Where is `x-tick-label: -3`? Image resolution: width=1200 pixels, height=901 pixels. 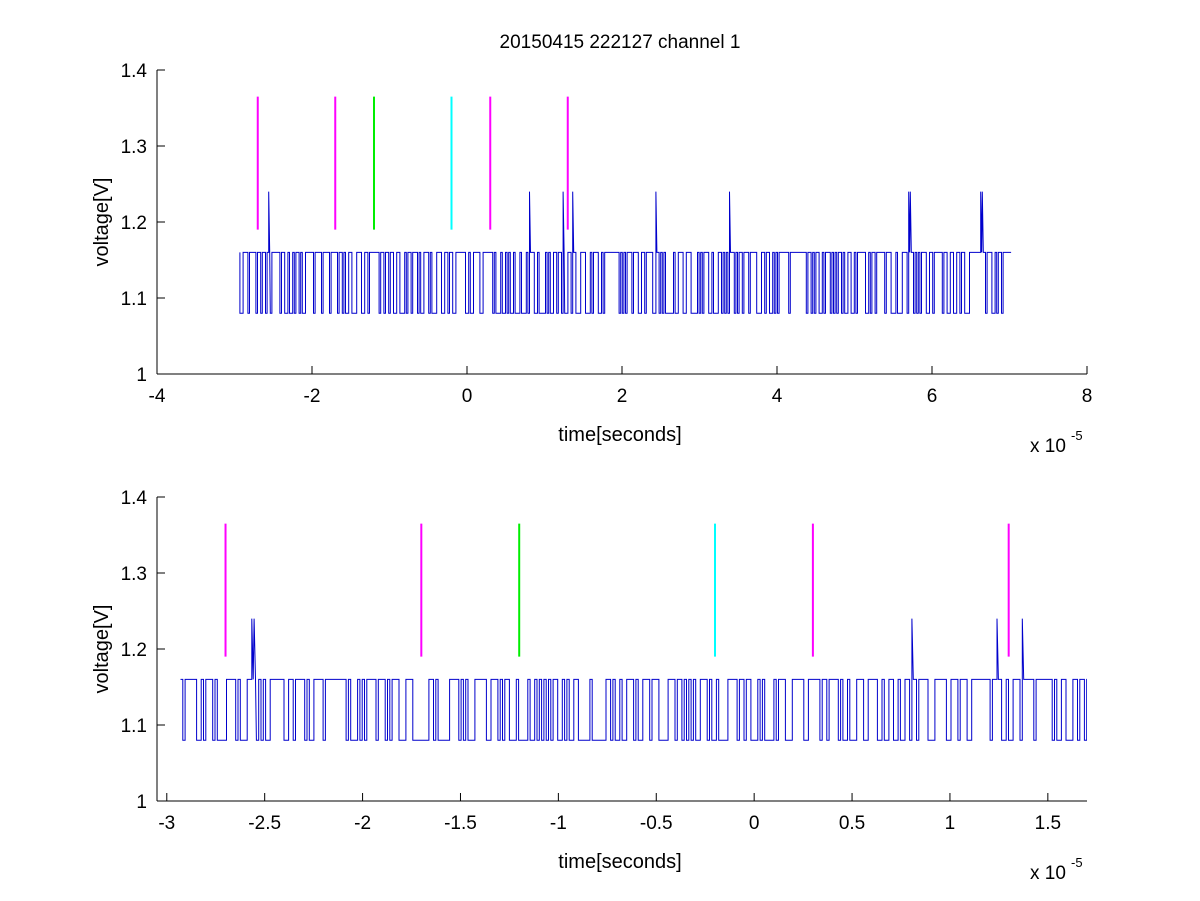
x-tick-label: -3 is located at coordinates (166, 823).